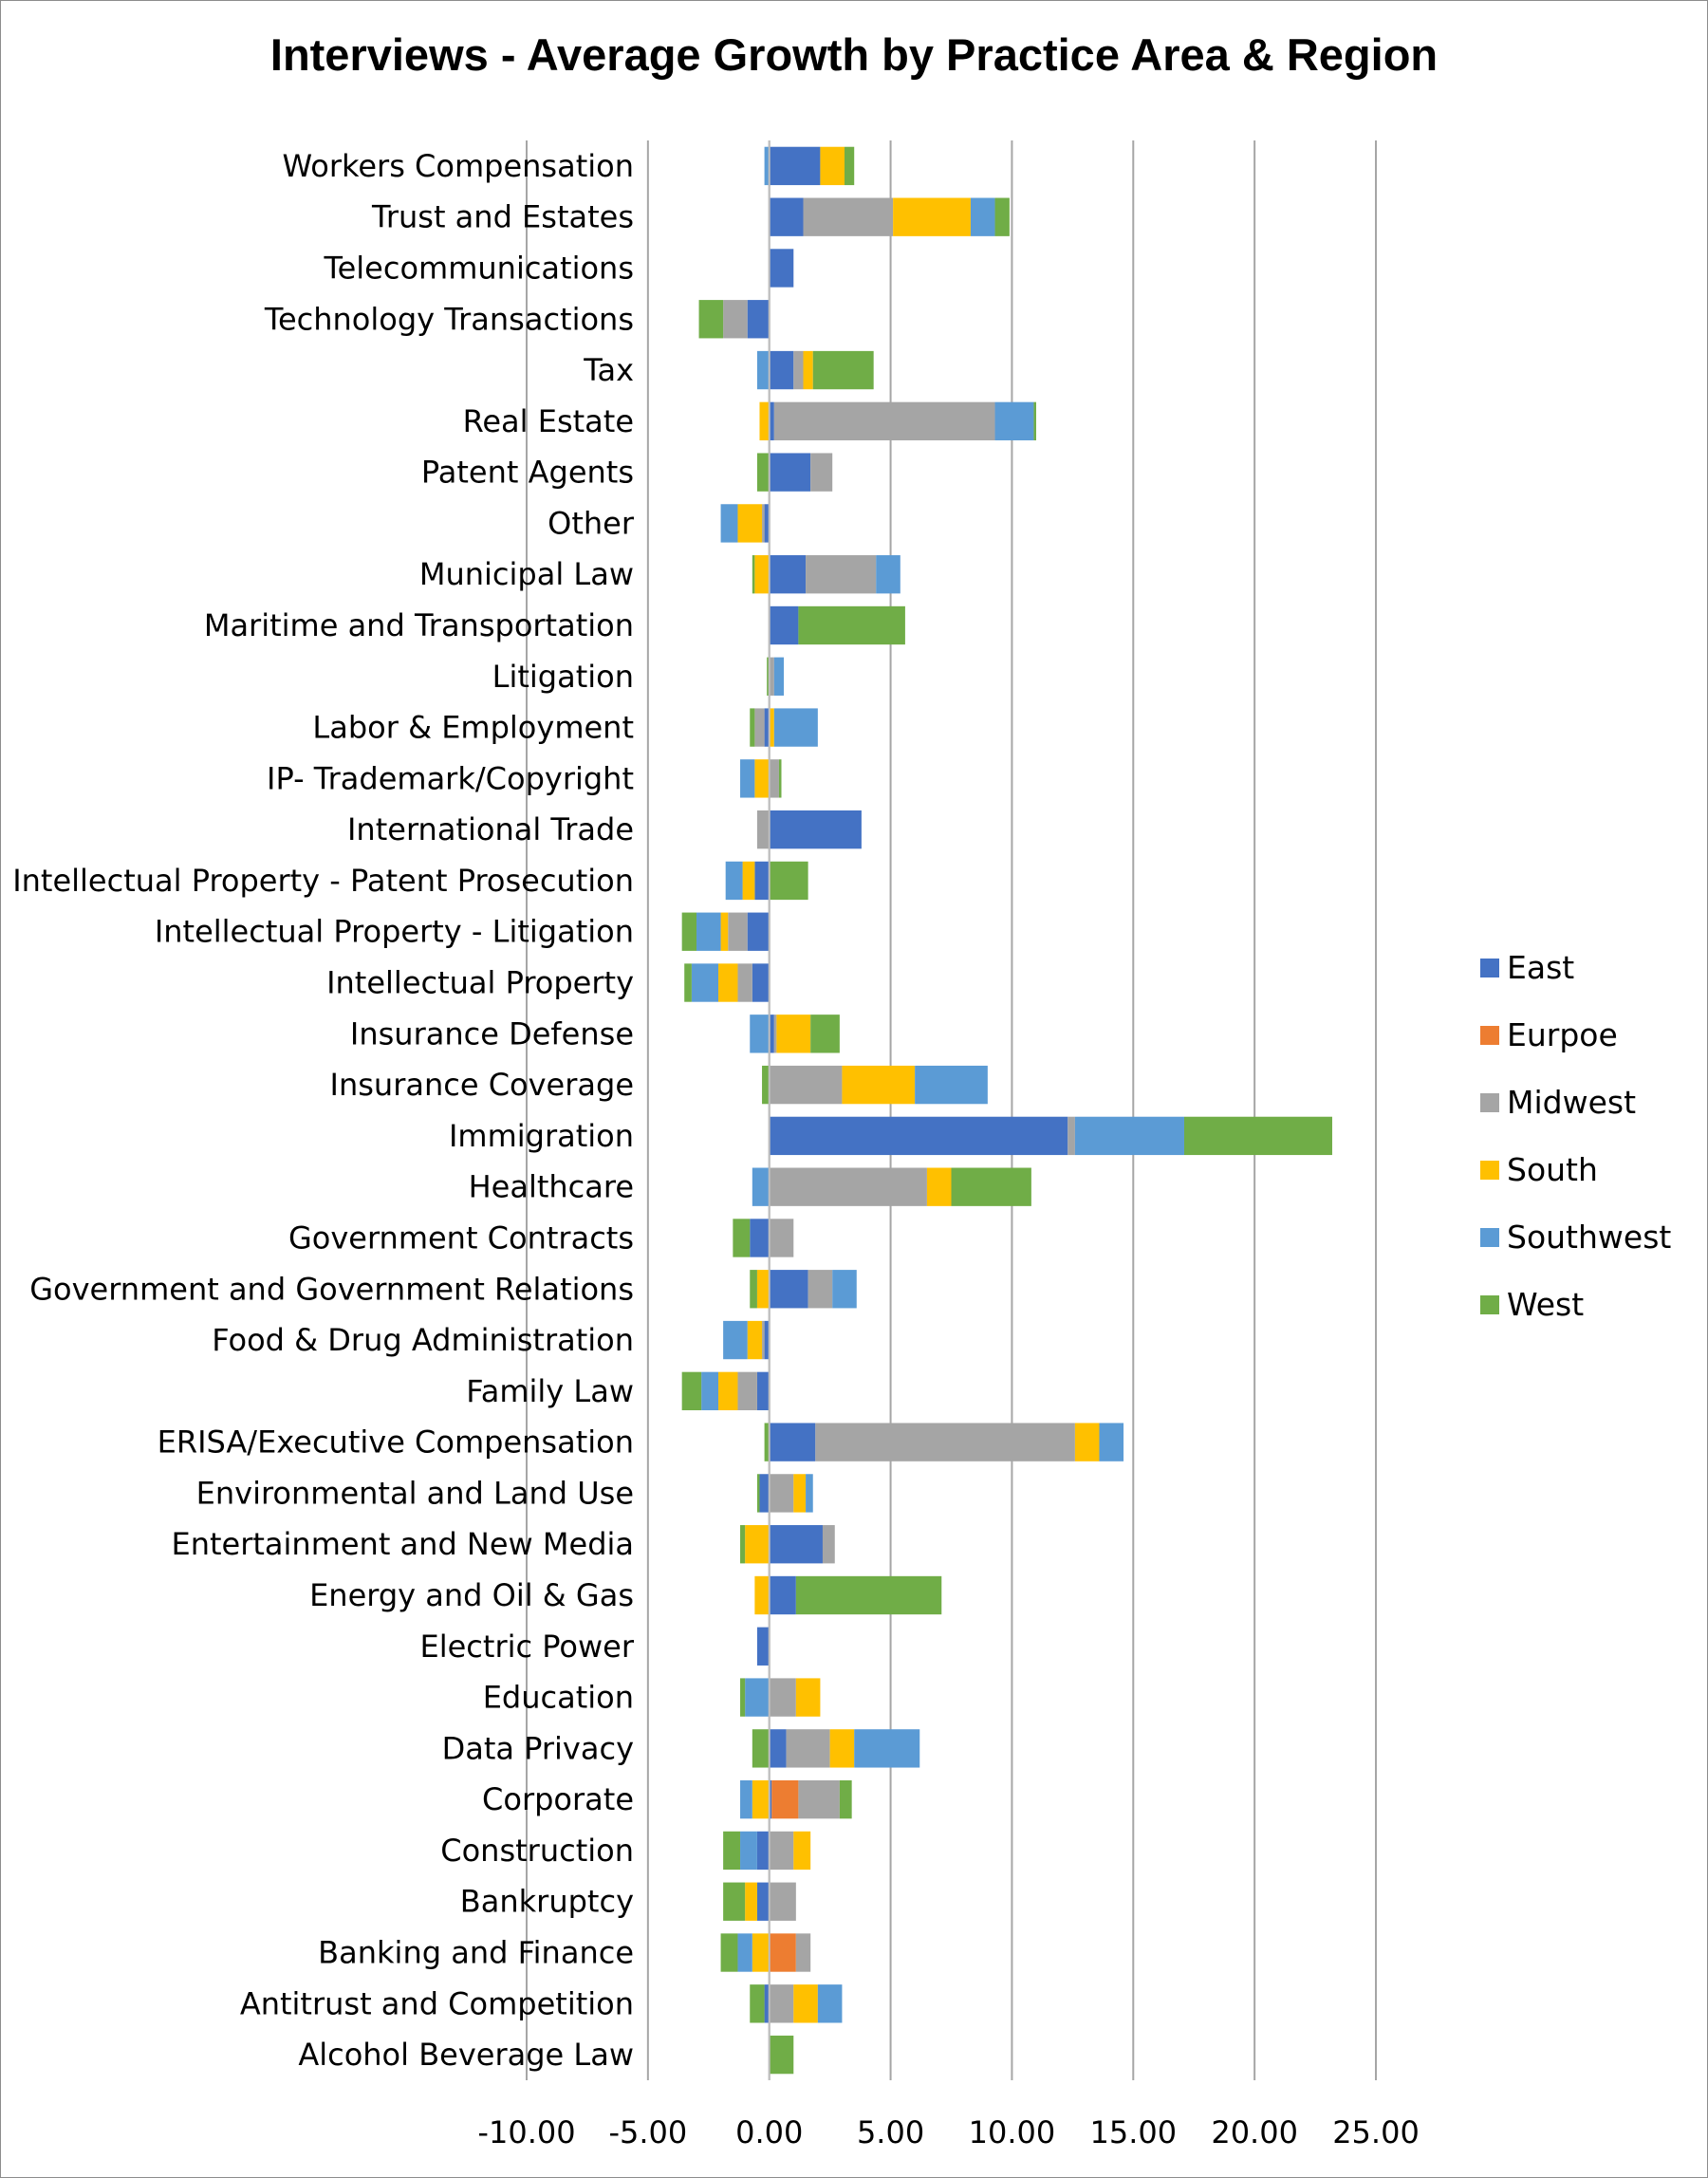 The width and height of the screenshot is (1708, 2178). I want to click on x-tick-label: 25.00, so click(1376, 2132).